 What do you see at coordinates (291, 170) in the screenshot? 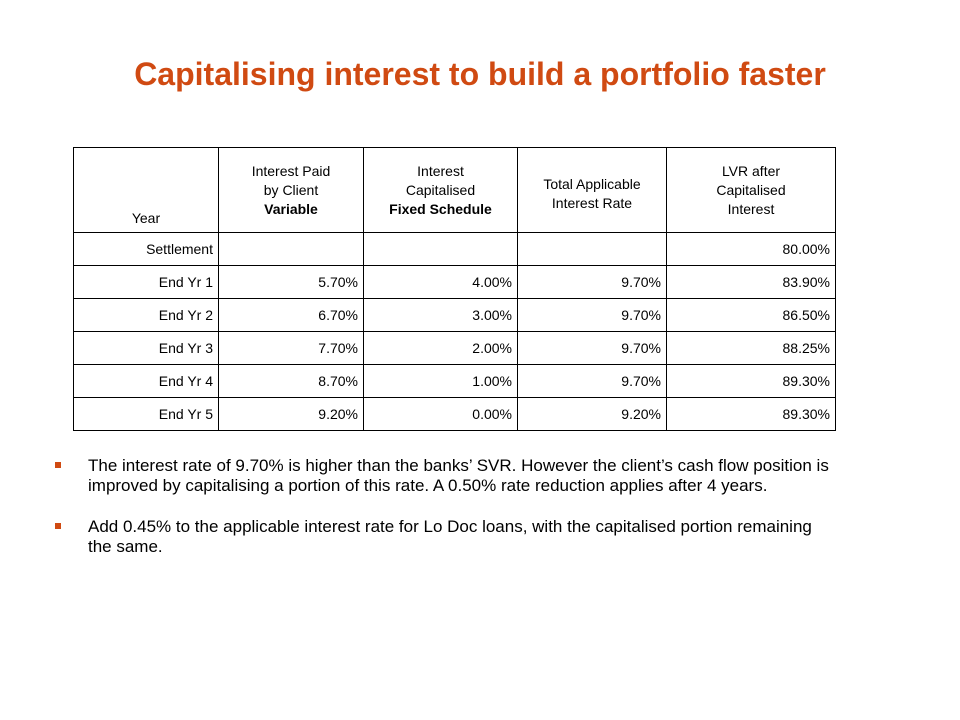
I see `header-paid-line1: Interest Paid` at bounding box center [291, 170].